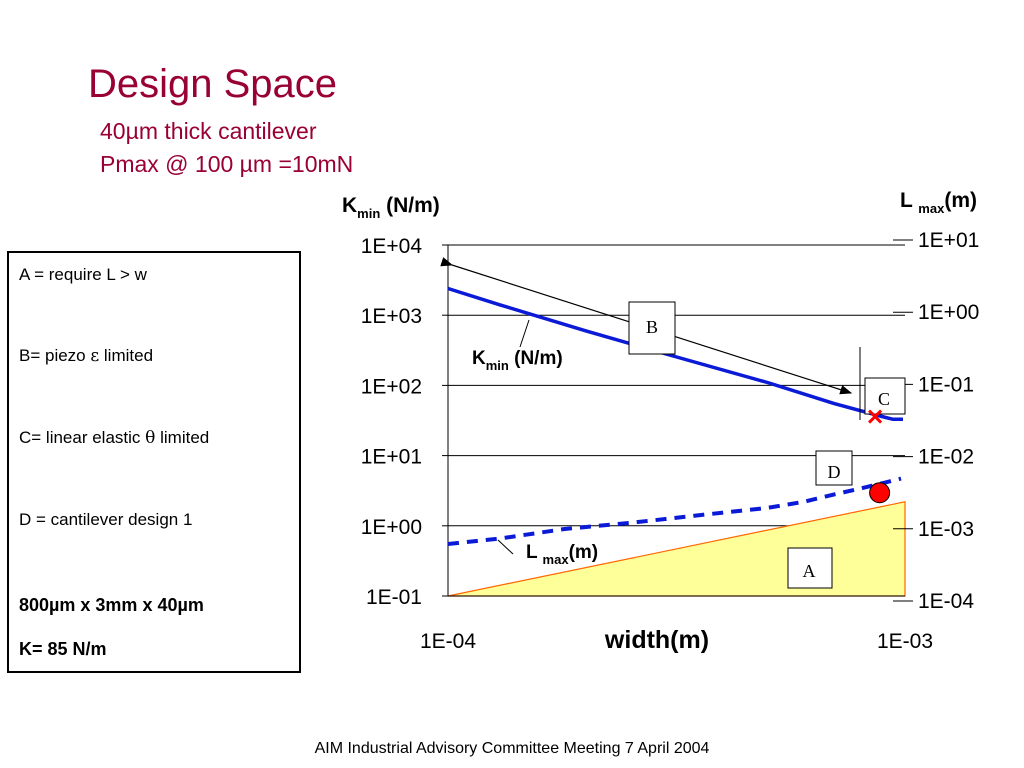 Image resolution: width=1024 pixels, height=768 pixels. What do you see at coordinates (505, 547) in the screenshot?
I see `lmax-label-pointer` at bounding box center [505, 547].